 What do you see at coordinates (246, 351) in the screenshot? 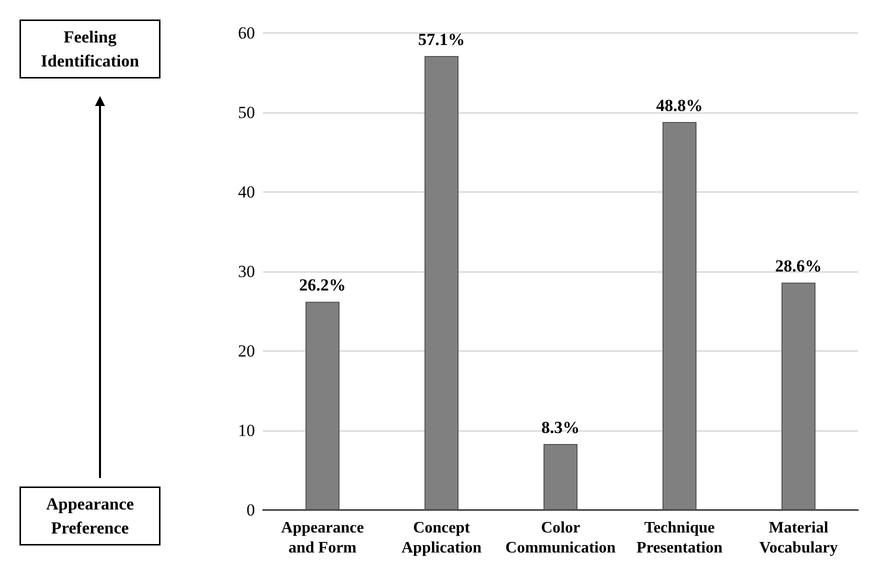
I see `y-tick-label: 20` at bounding box center [246, 351].